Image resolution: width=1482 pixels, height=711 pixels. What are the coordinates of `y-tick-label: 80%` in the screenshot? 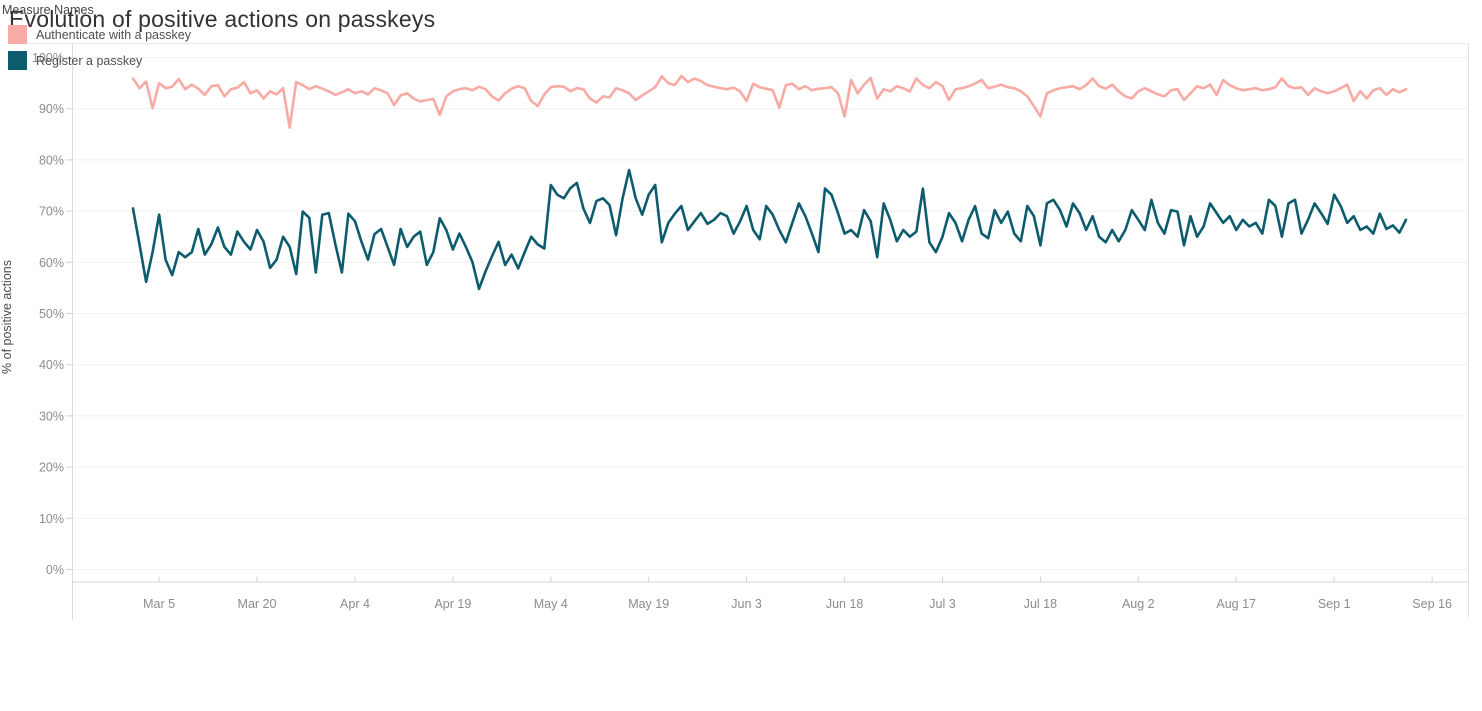 It's located at (51, 160).